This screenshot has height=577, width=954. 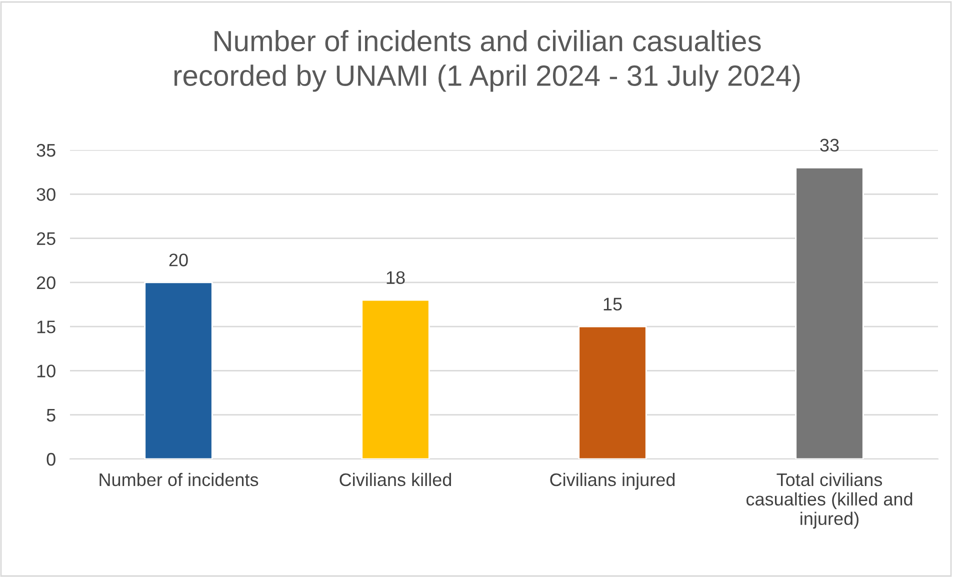 I want to click on y-tick-label: 25, so click(x=46, y=239).